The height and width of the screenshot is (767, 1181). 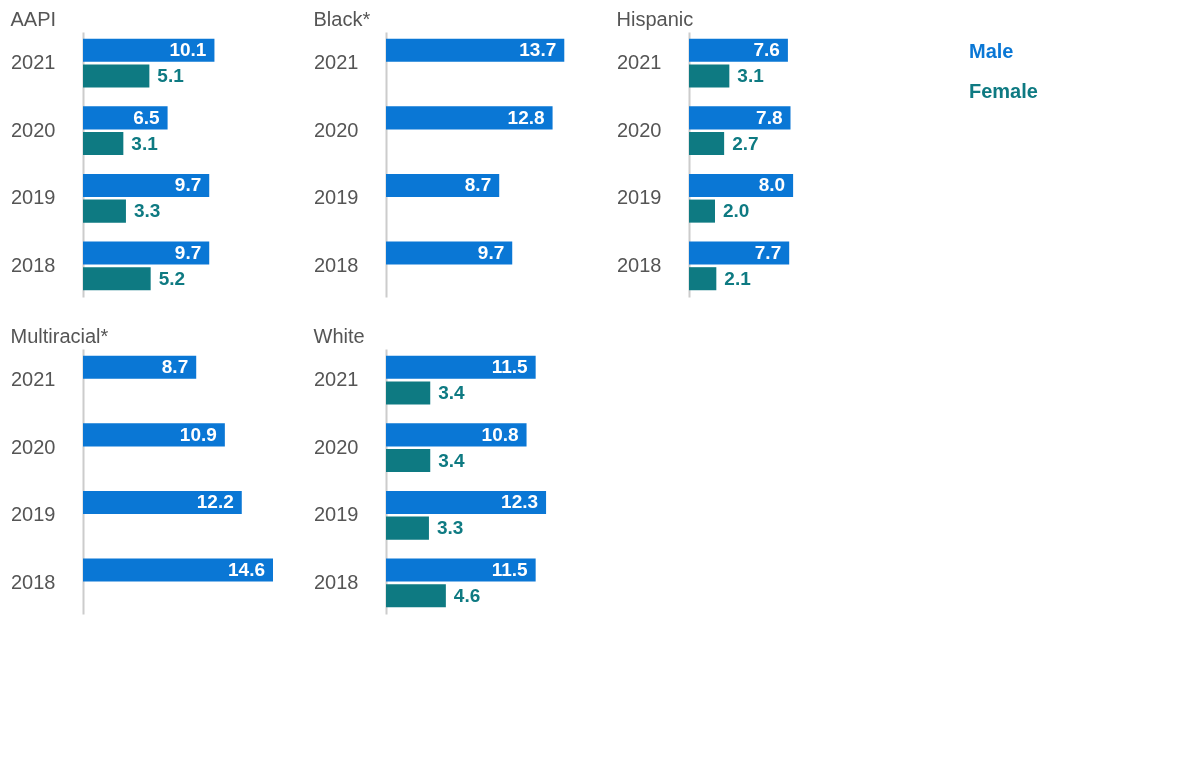 What do you see at coordinates (655, 19) in the screenshot?
I see `chart-title: Hispanic` at bounding box center [655, 19].